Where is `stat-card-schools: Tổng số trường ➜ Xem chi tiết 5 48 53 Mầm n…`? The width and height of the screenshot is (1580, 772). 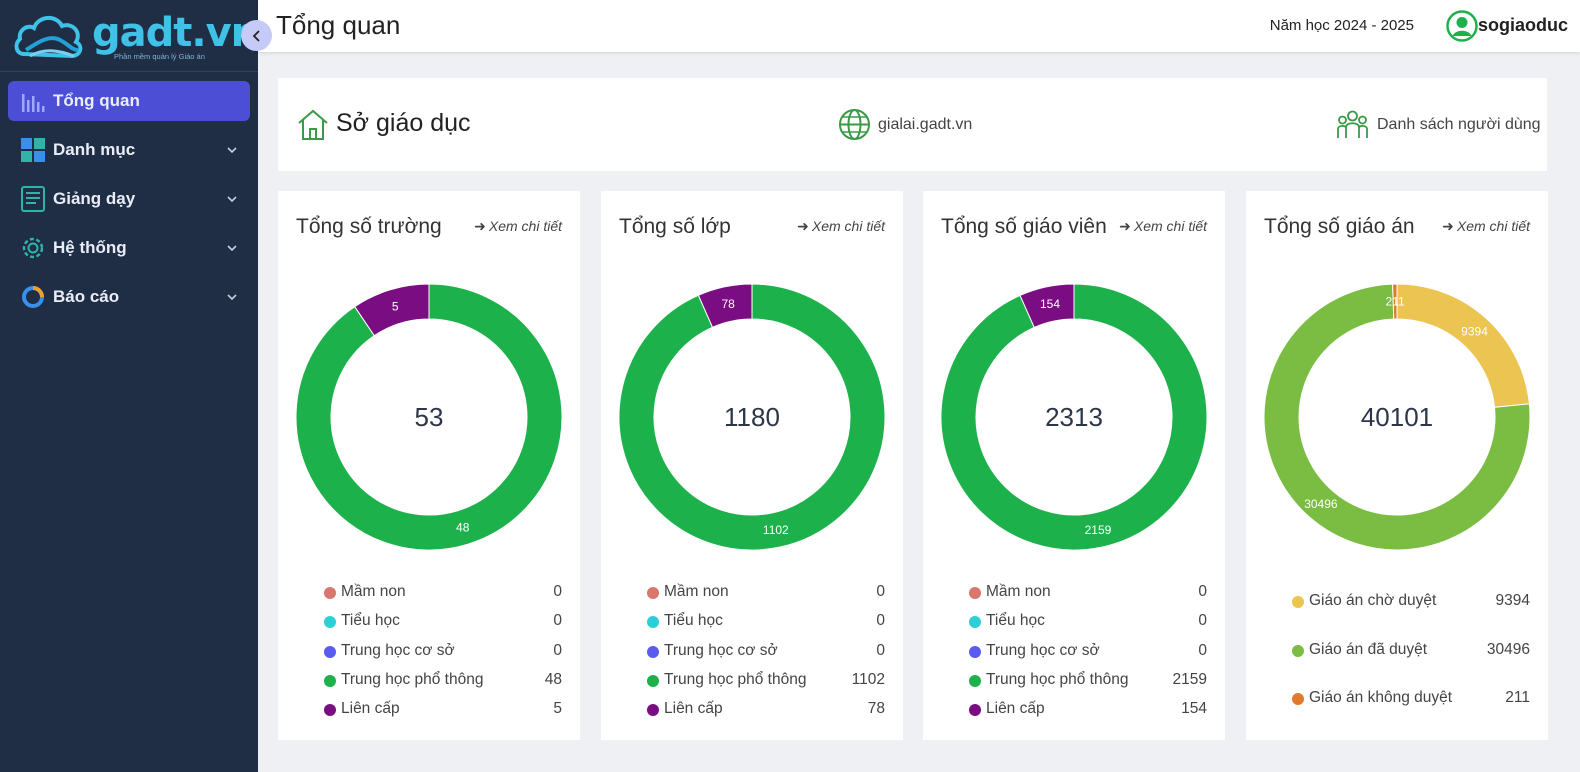 stat-card-schools: Tổng số trường ➜ Xem chi tiết 5 48 53 Mầm n… is located at coordinates (429, 465).